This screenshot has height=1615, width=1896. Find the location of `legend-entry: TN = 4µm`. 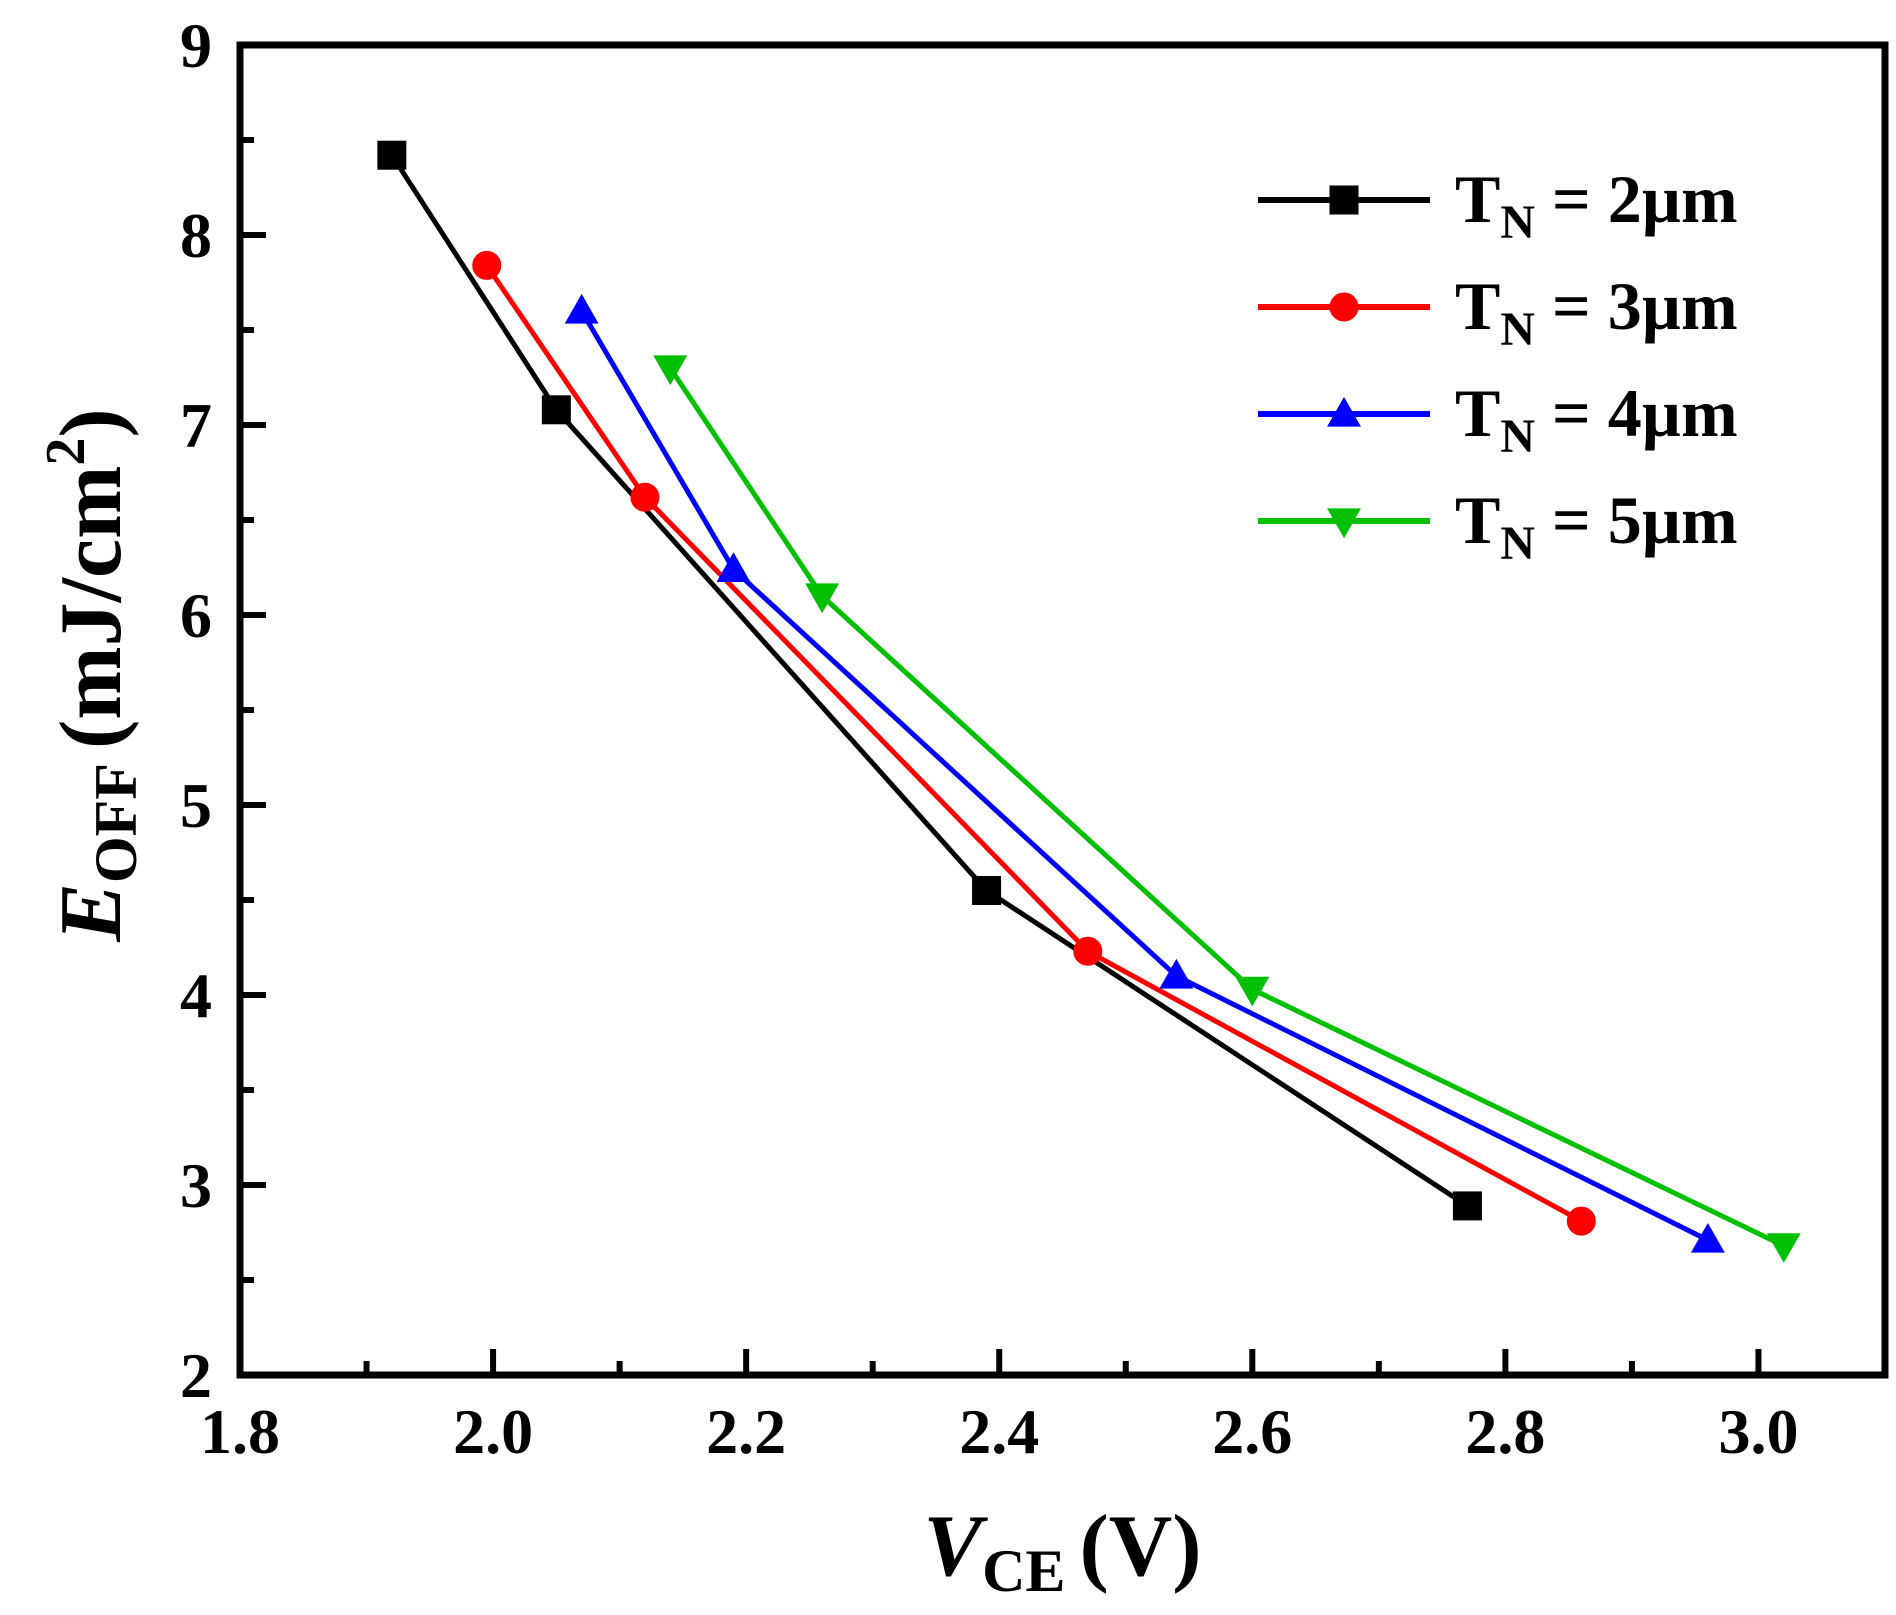

legend-entry: TN = 4µm is located at coordinates (1498, 419).